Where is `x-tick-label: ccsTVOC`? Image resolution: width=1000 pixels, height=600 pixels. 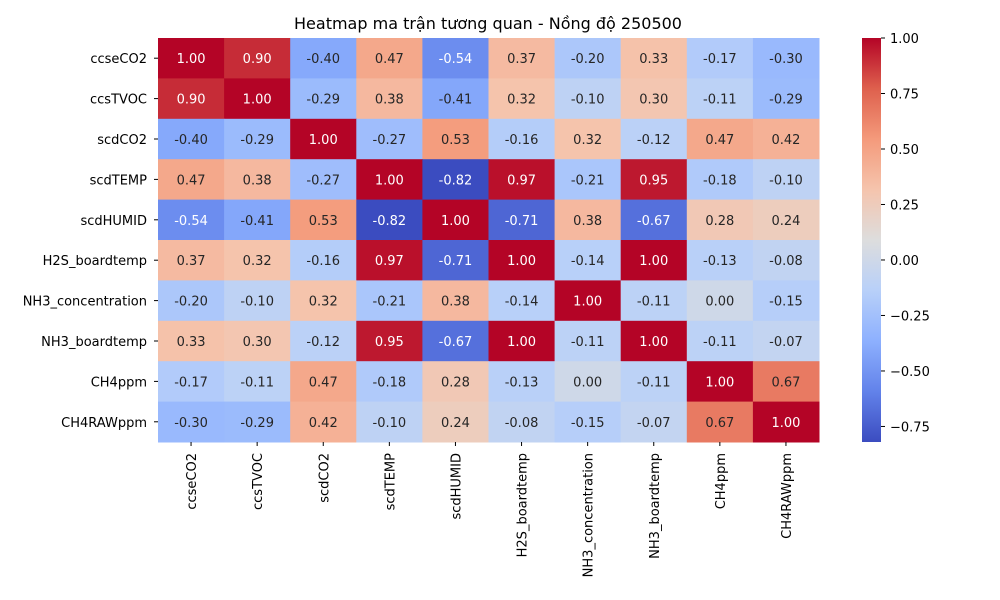 x-tick-label: ccsTVOC is located at coordinates (258, 481).